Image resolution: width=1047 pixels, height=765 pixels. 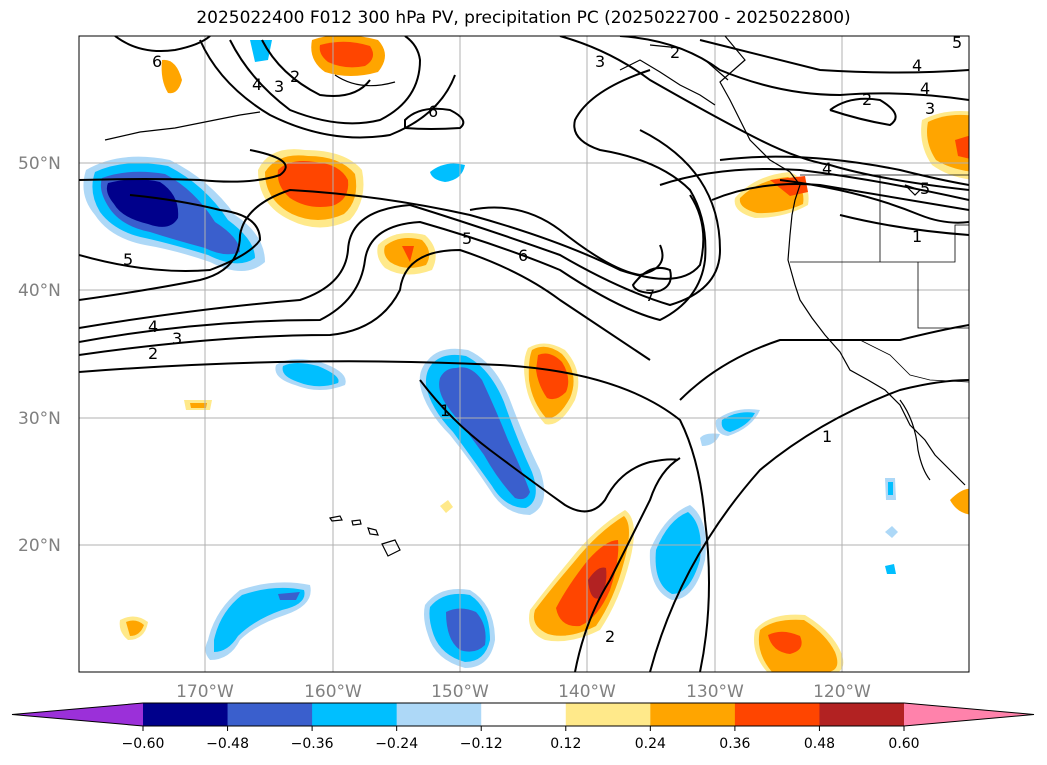 What do you see at coordinates (650, 744) in the screenshot?
I see `colorbar-tick-label: 0.24` at bounding box center [650, 744].